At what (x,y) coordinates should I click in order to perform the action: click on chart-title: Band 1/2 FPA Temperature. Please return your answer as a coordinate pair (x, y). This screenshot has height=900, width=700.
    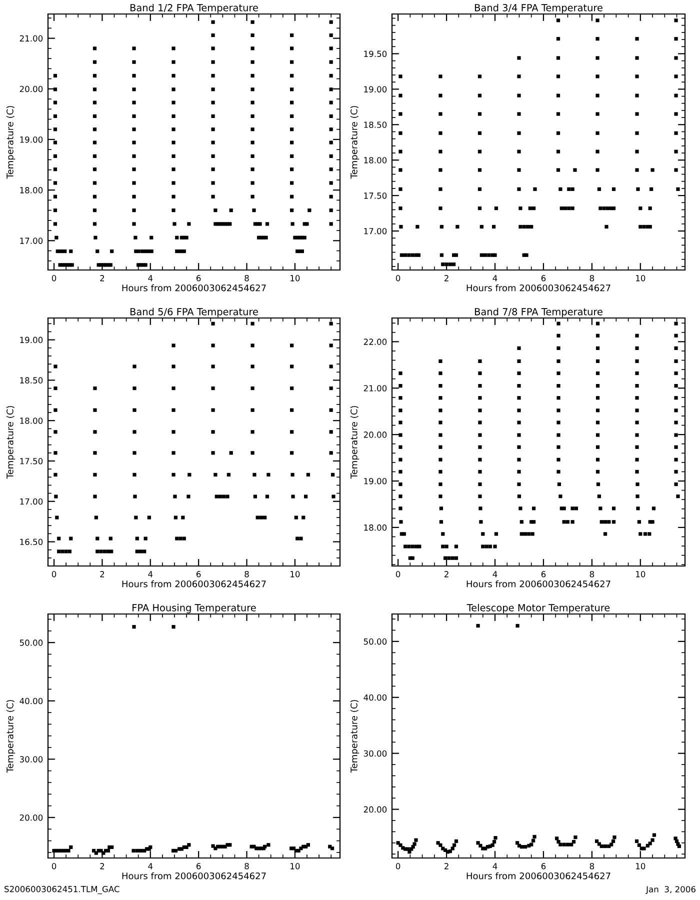
    Looking at the image, I should click on (194, 9).